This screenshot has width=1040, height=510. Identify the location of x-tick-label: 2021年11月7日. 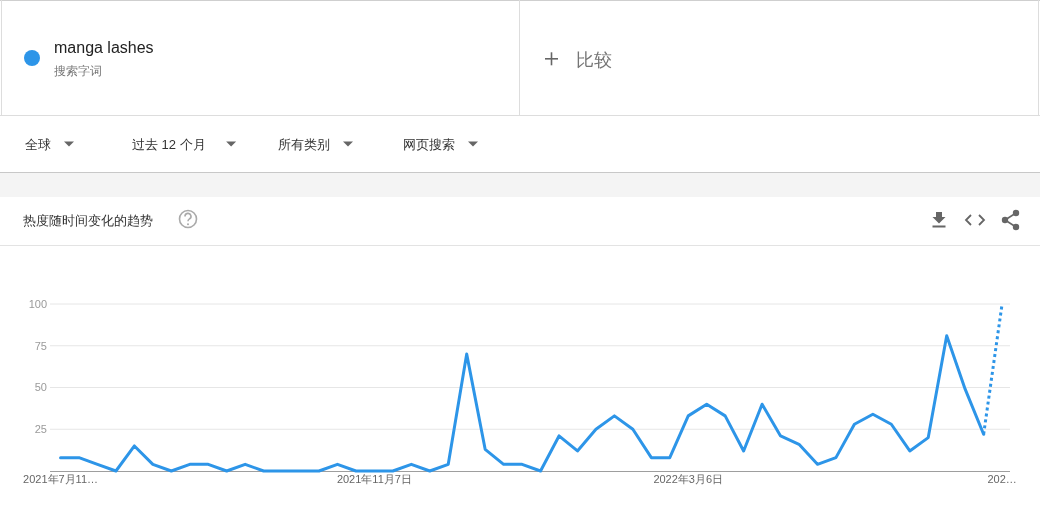
(374, 479).